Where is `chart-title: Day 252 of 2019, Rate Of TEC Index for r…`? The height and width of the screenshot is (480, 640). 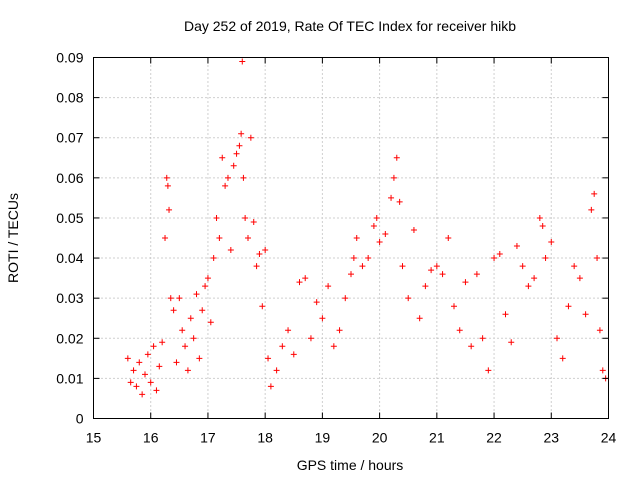
chart-title: Day 252 of 2019, Rate Of TEC Index for r… is located at coordinates (350, 26).